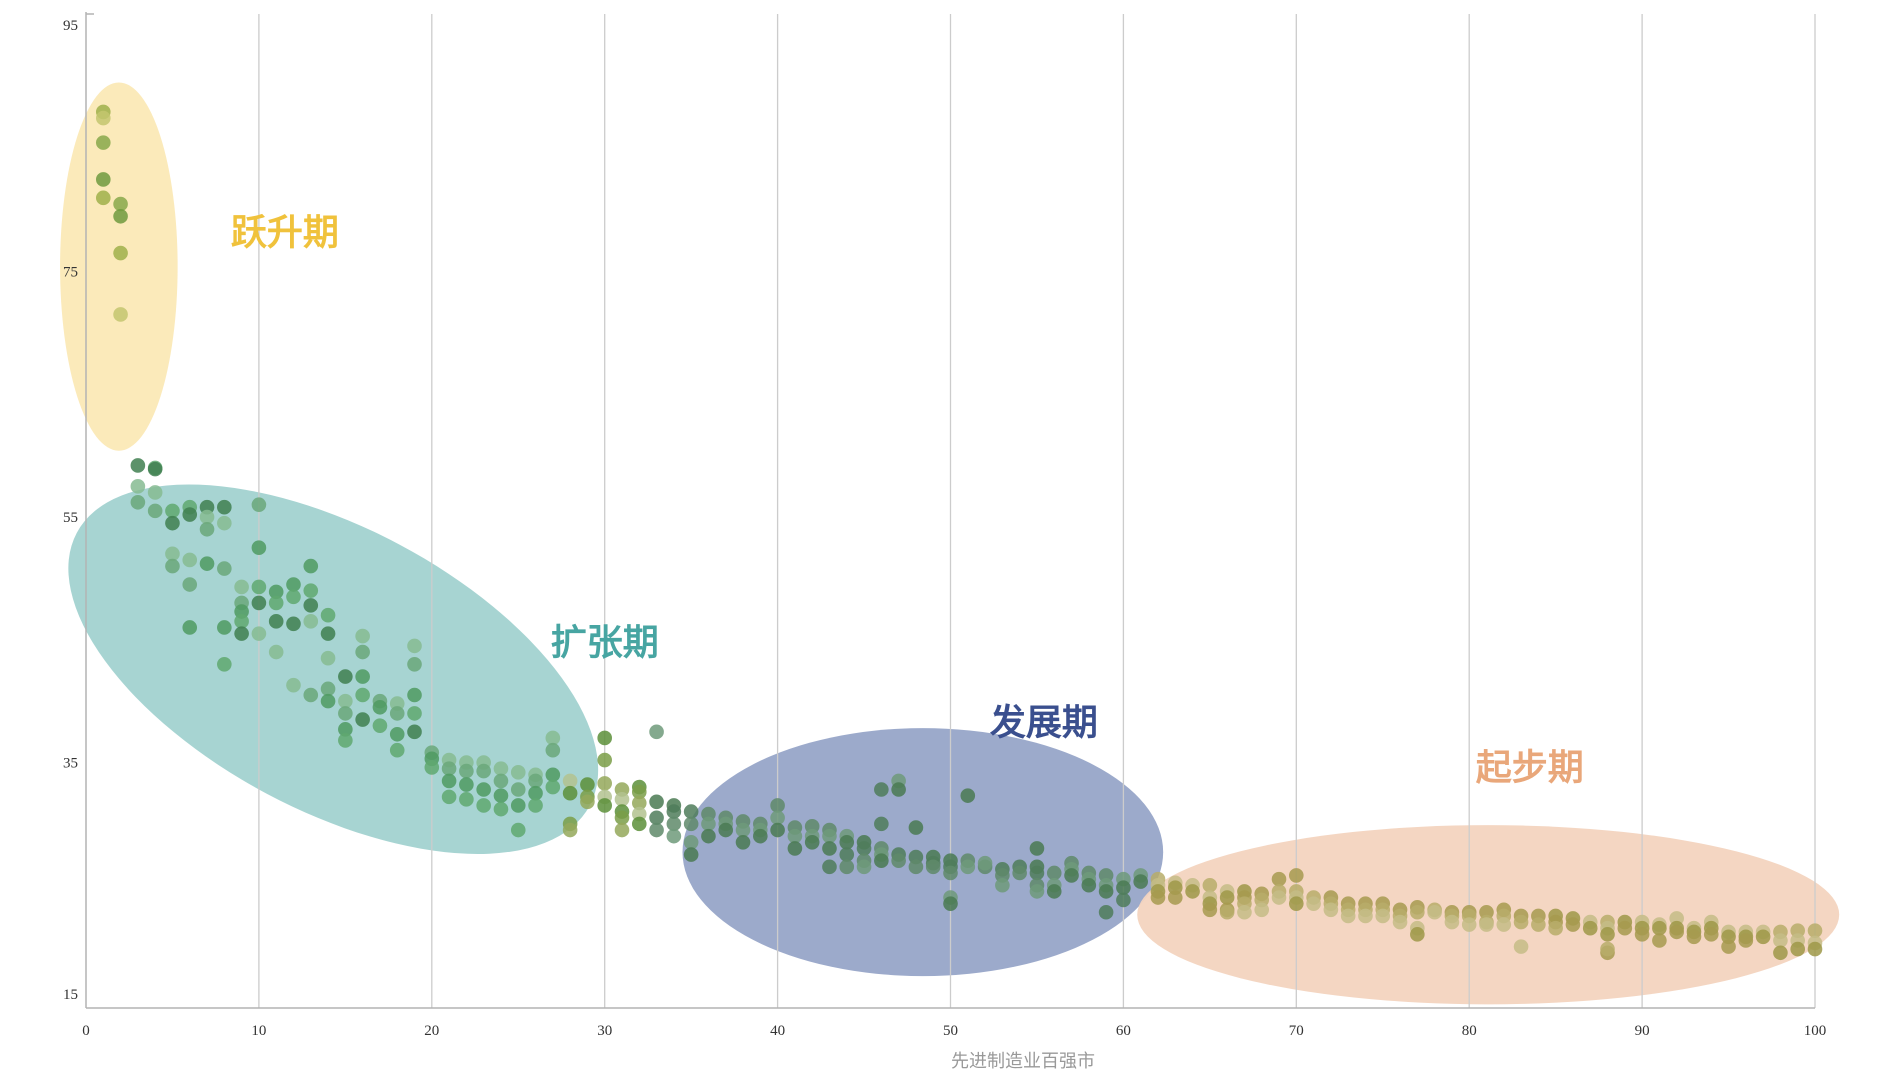  What do you see at coordinates (1815, 1031) in the screenshot?
I see `x-tick-label: 100` at bounding box center [1815, 1031].